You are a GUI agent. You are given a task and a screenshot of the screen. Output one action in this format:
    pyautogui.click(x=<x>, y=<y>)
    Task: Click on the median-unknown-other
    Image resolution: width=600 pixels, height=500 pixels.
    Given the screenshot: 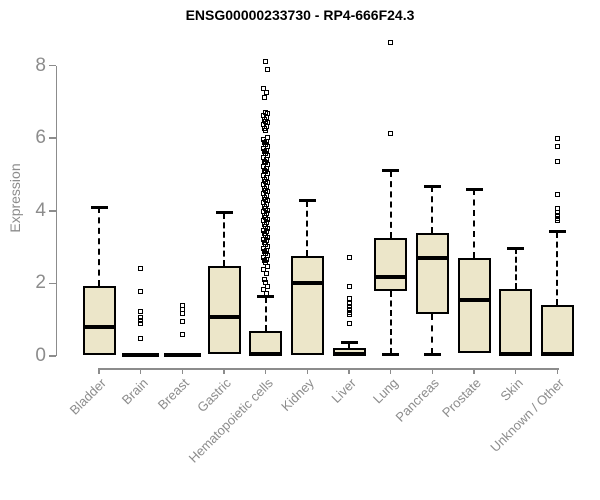 What is the action you would take?
    pyautogui.click(x=557, y=354)
    